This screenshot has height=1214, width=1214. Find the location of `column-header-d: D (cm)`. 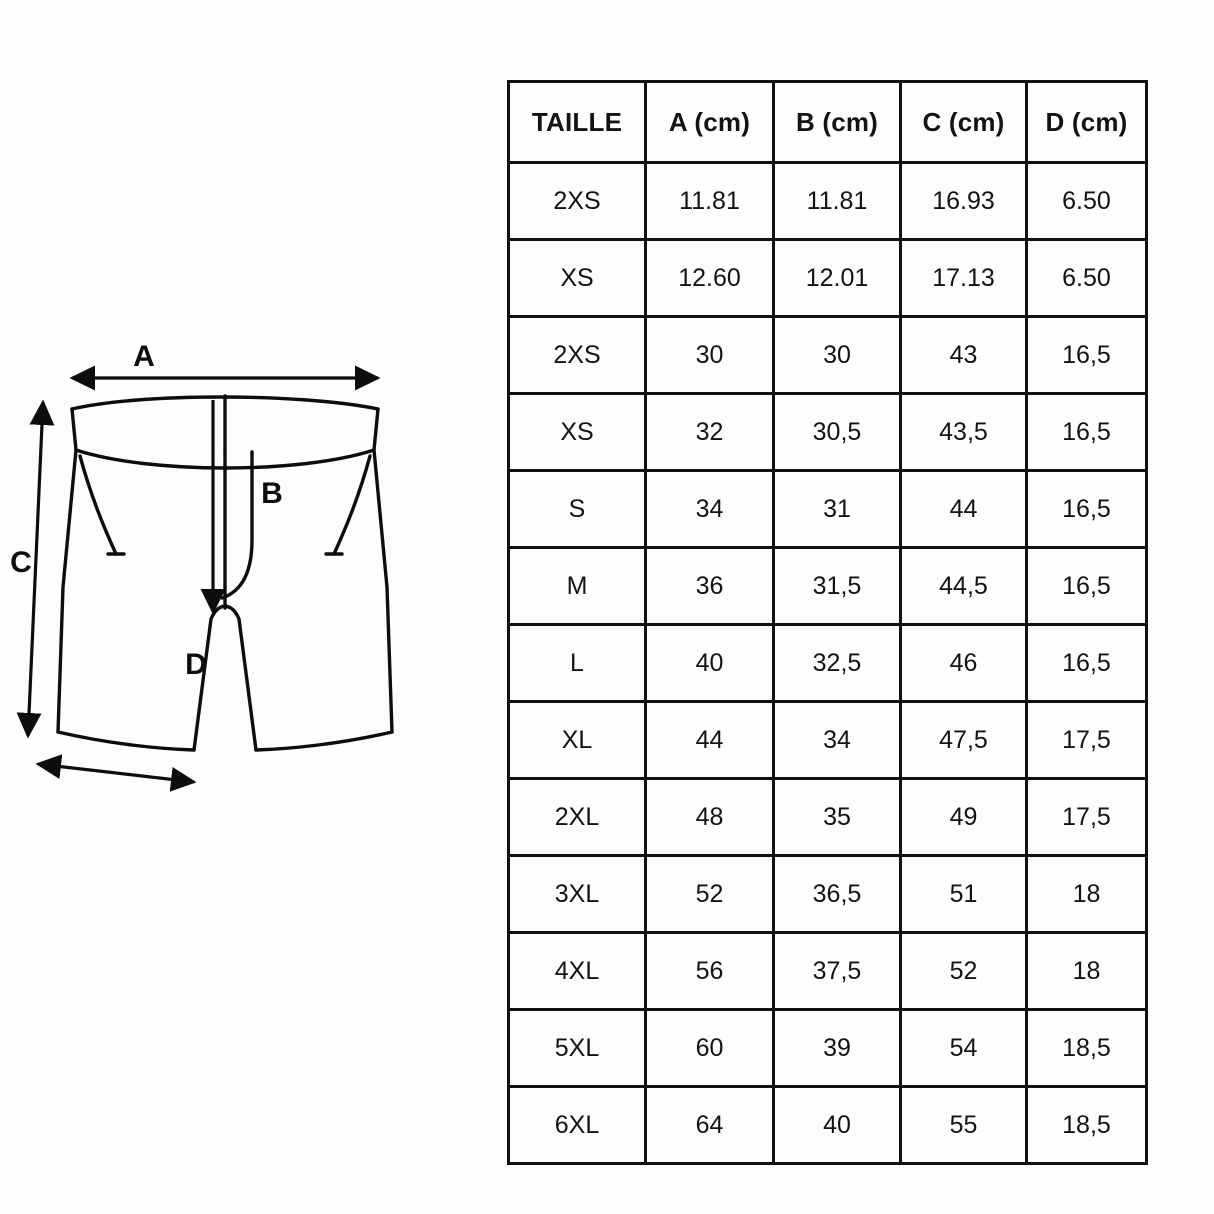

column-header-d: D (cm) is located at coordinates (1086, 122).